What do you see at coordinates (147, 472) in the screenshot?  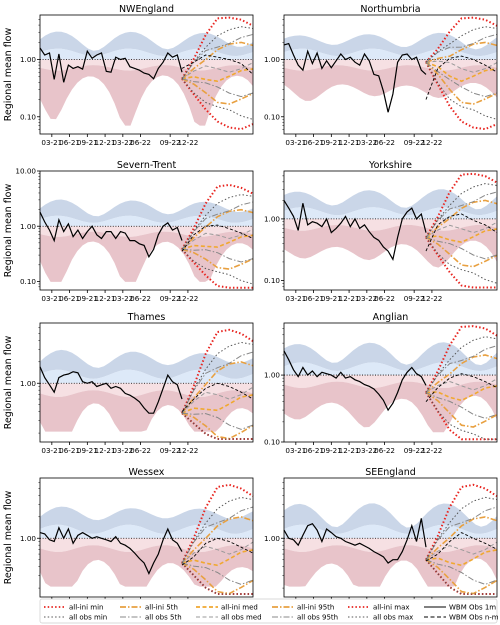 I see `panel-title: Wessex` at bounding box center [147, 472].